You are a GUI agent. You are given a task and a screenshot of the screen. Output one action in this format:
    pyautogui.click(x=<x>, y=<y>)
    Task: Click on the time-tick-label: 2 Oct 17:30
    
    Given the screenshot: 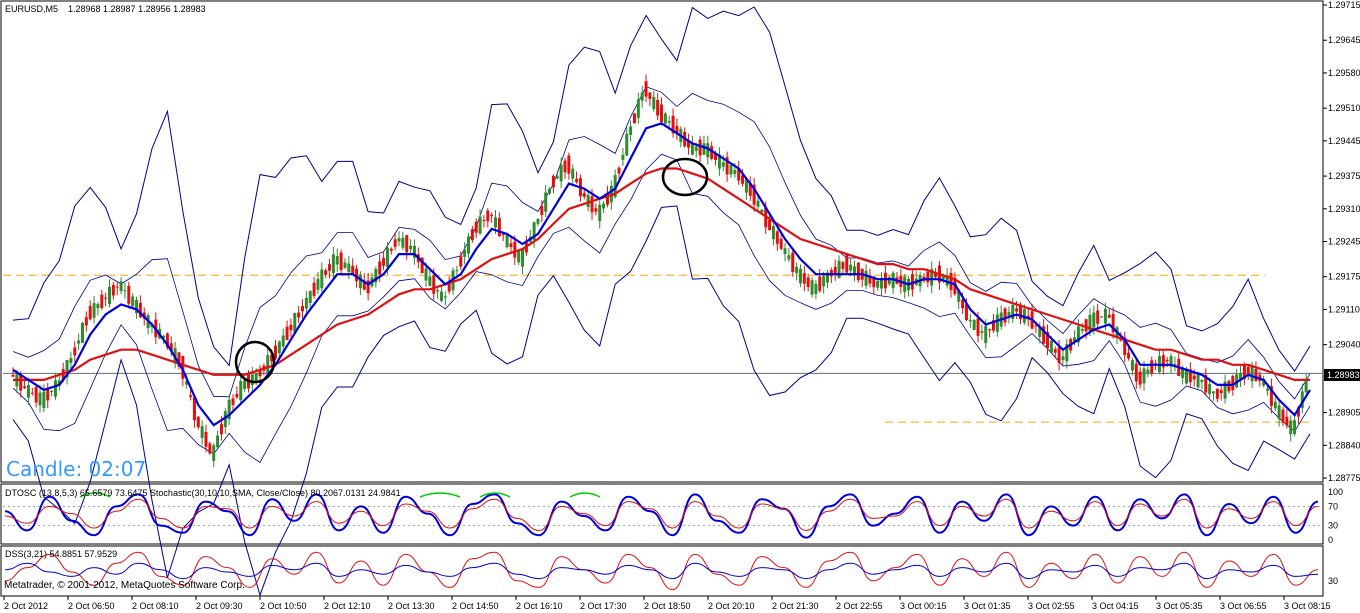 What is the action you would take?
    pyautogui.click(x=603, y=606)
    